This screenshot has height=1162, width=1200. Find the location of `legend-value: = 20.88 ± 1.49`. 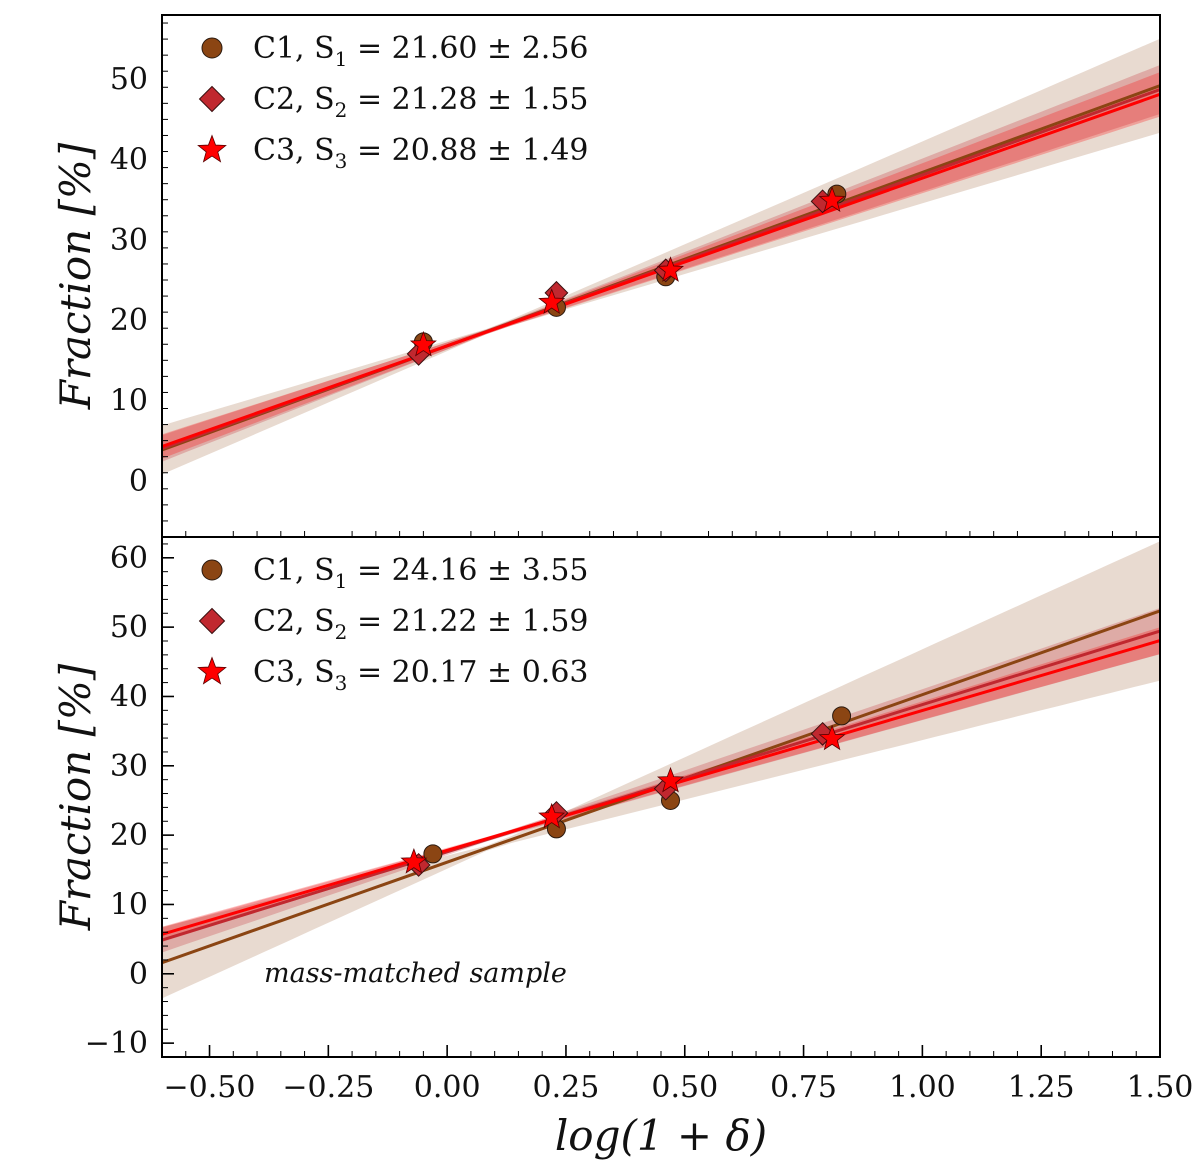

legend-value: = 20.88 ± 1.49 is located at coordinates (467, 150).